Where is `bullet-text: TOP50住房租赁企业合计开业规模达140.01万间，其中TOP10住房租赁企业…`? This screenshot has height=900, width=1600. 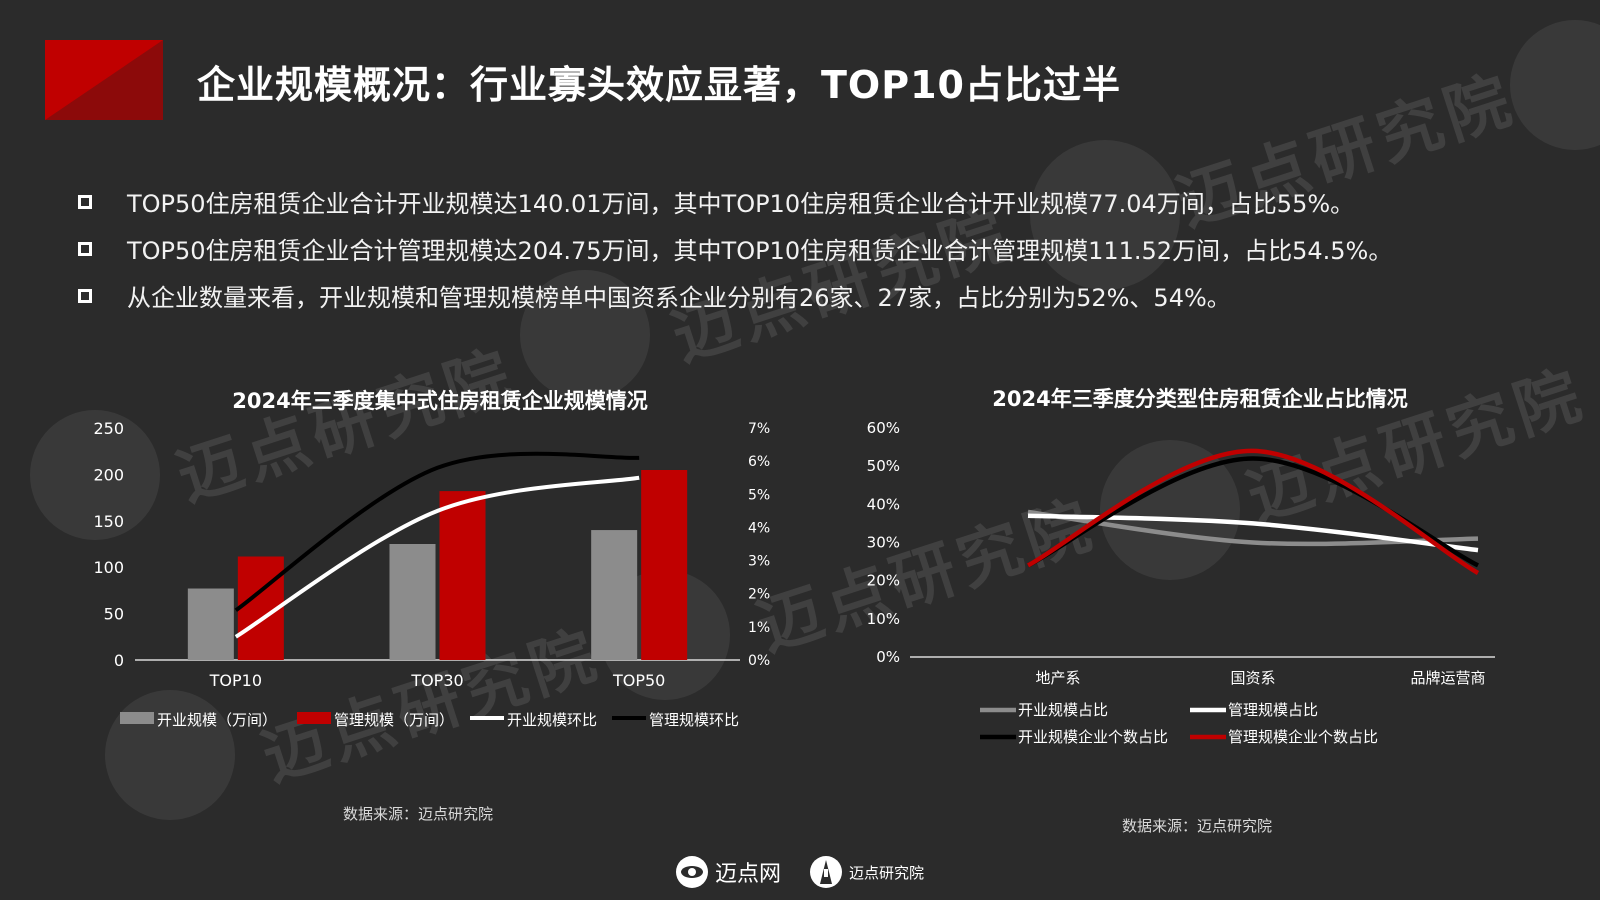 bullet-text: TOP50住房租赁企业合计开业规模达140.01万间，其中TOP10住房租赁企业… is located at coordinates (741, 204).